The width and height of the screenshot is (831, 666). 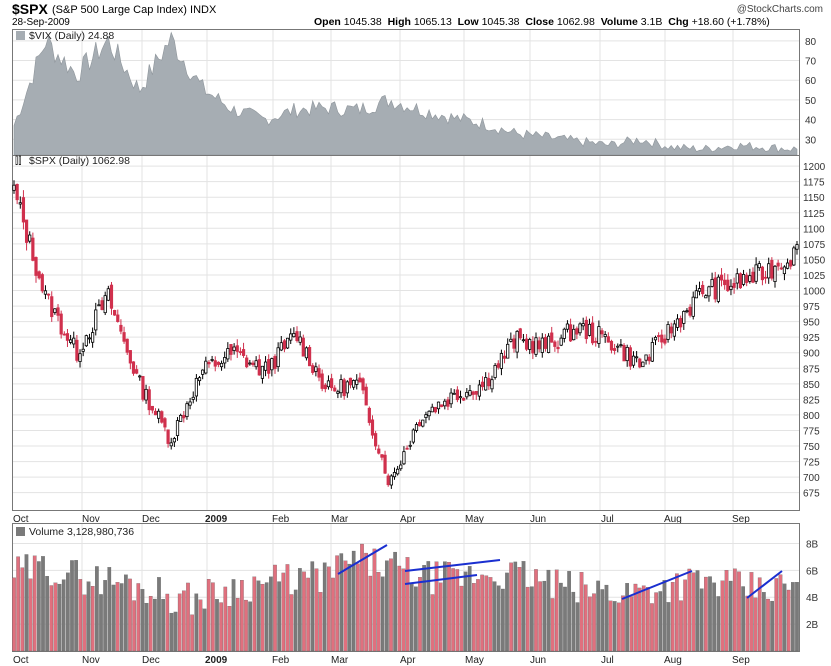 I want to click on volume-tick-label: 6B, so click(x=812, y=571).